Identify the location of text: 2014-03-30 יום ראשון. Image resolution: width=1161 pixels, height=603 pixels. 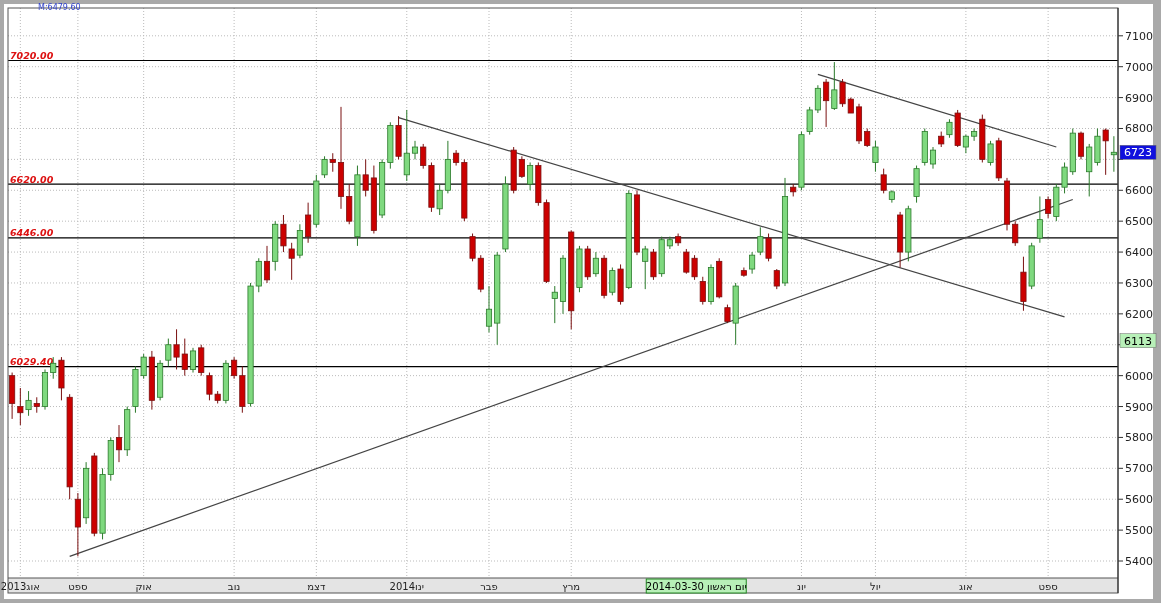
(696, 586).